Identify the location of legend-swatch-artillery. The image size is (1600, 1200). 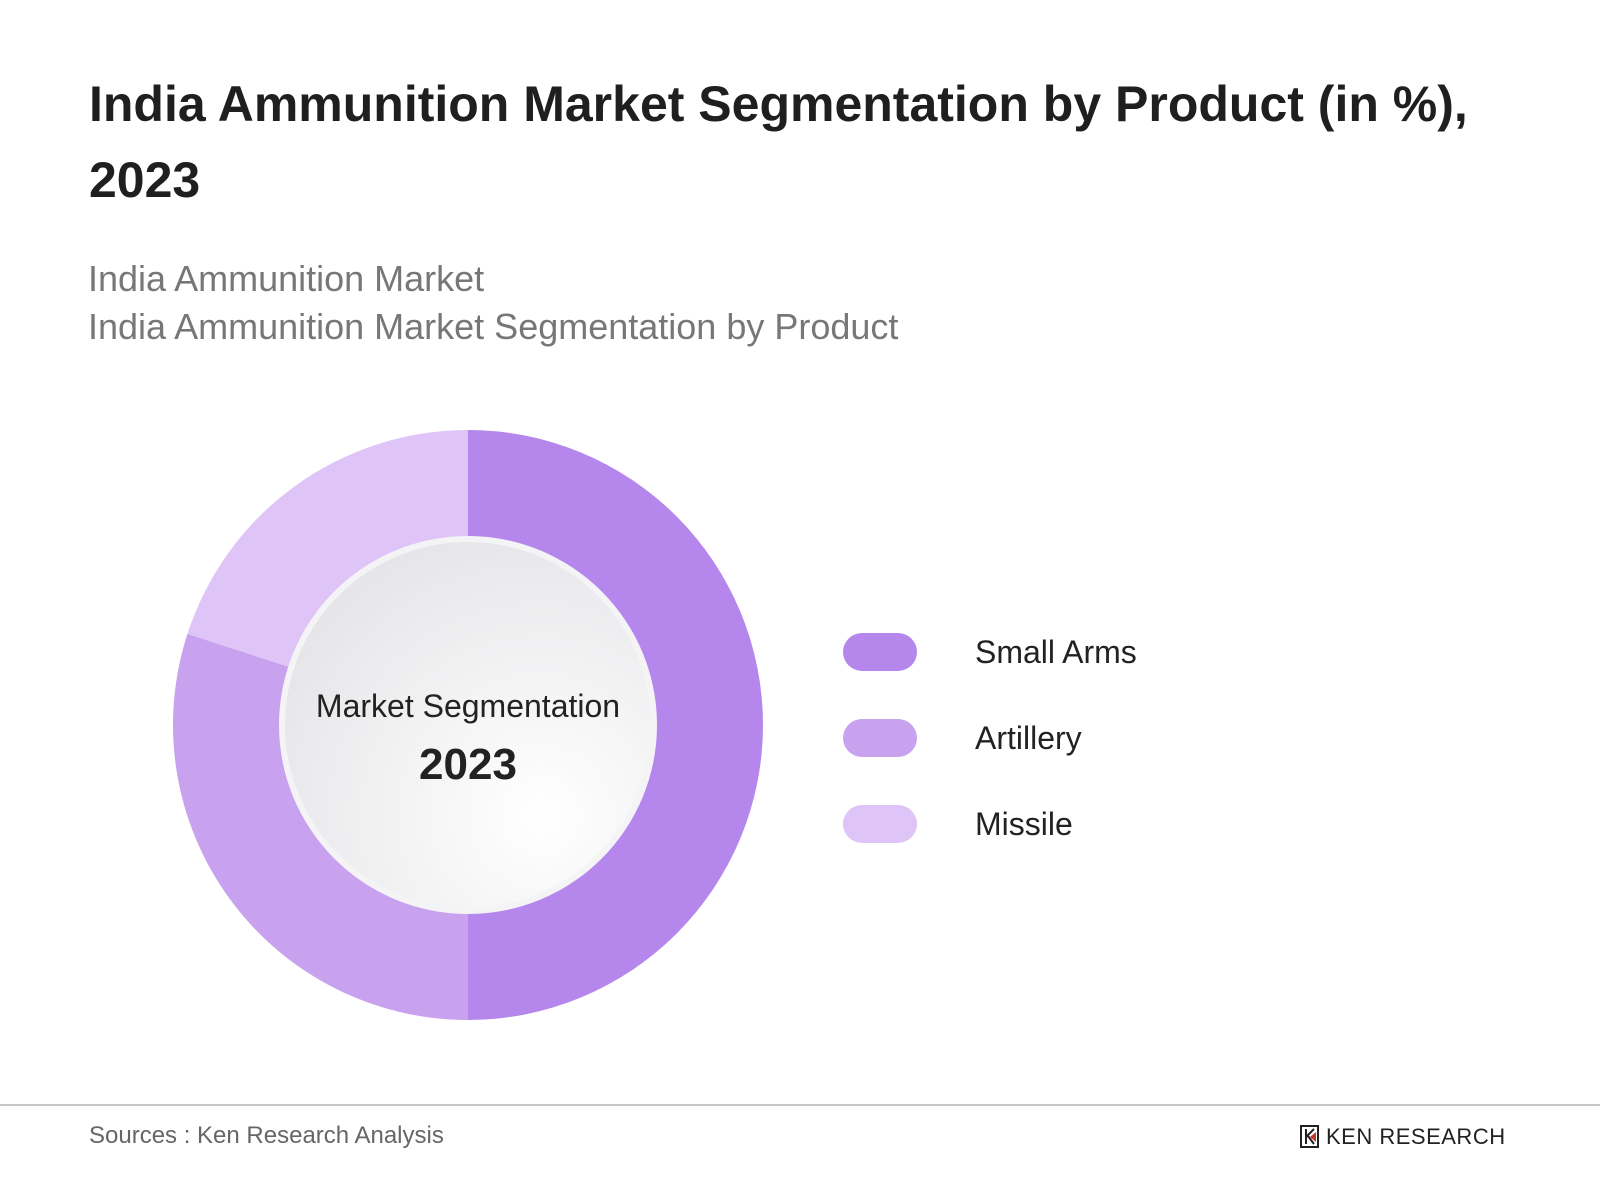
(880, 738).